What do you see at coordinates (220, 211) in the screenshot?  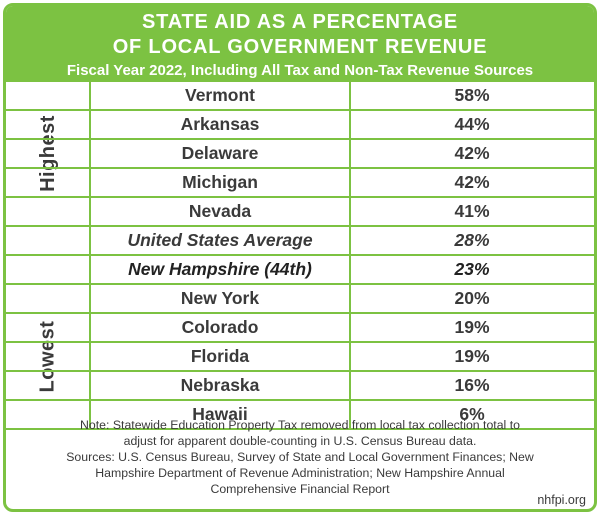 I see `state-name-cell: Nevada` at bounding box center [220, 211].